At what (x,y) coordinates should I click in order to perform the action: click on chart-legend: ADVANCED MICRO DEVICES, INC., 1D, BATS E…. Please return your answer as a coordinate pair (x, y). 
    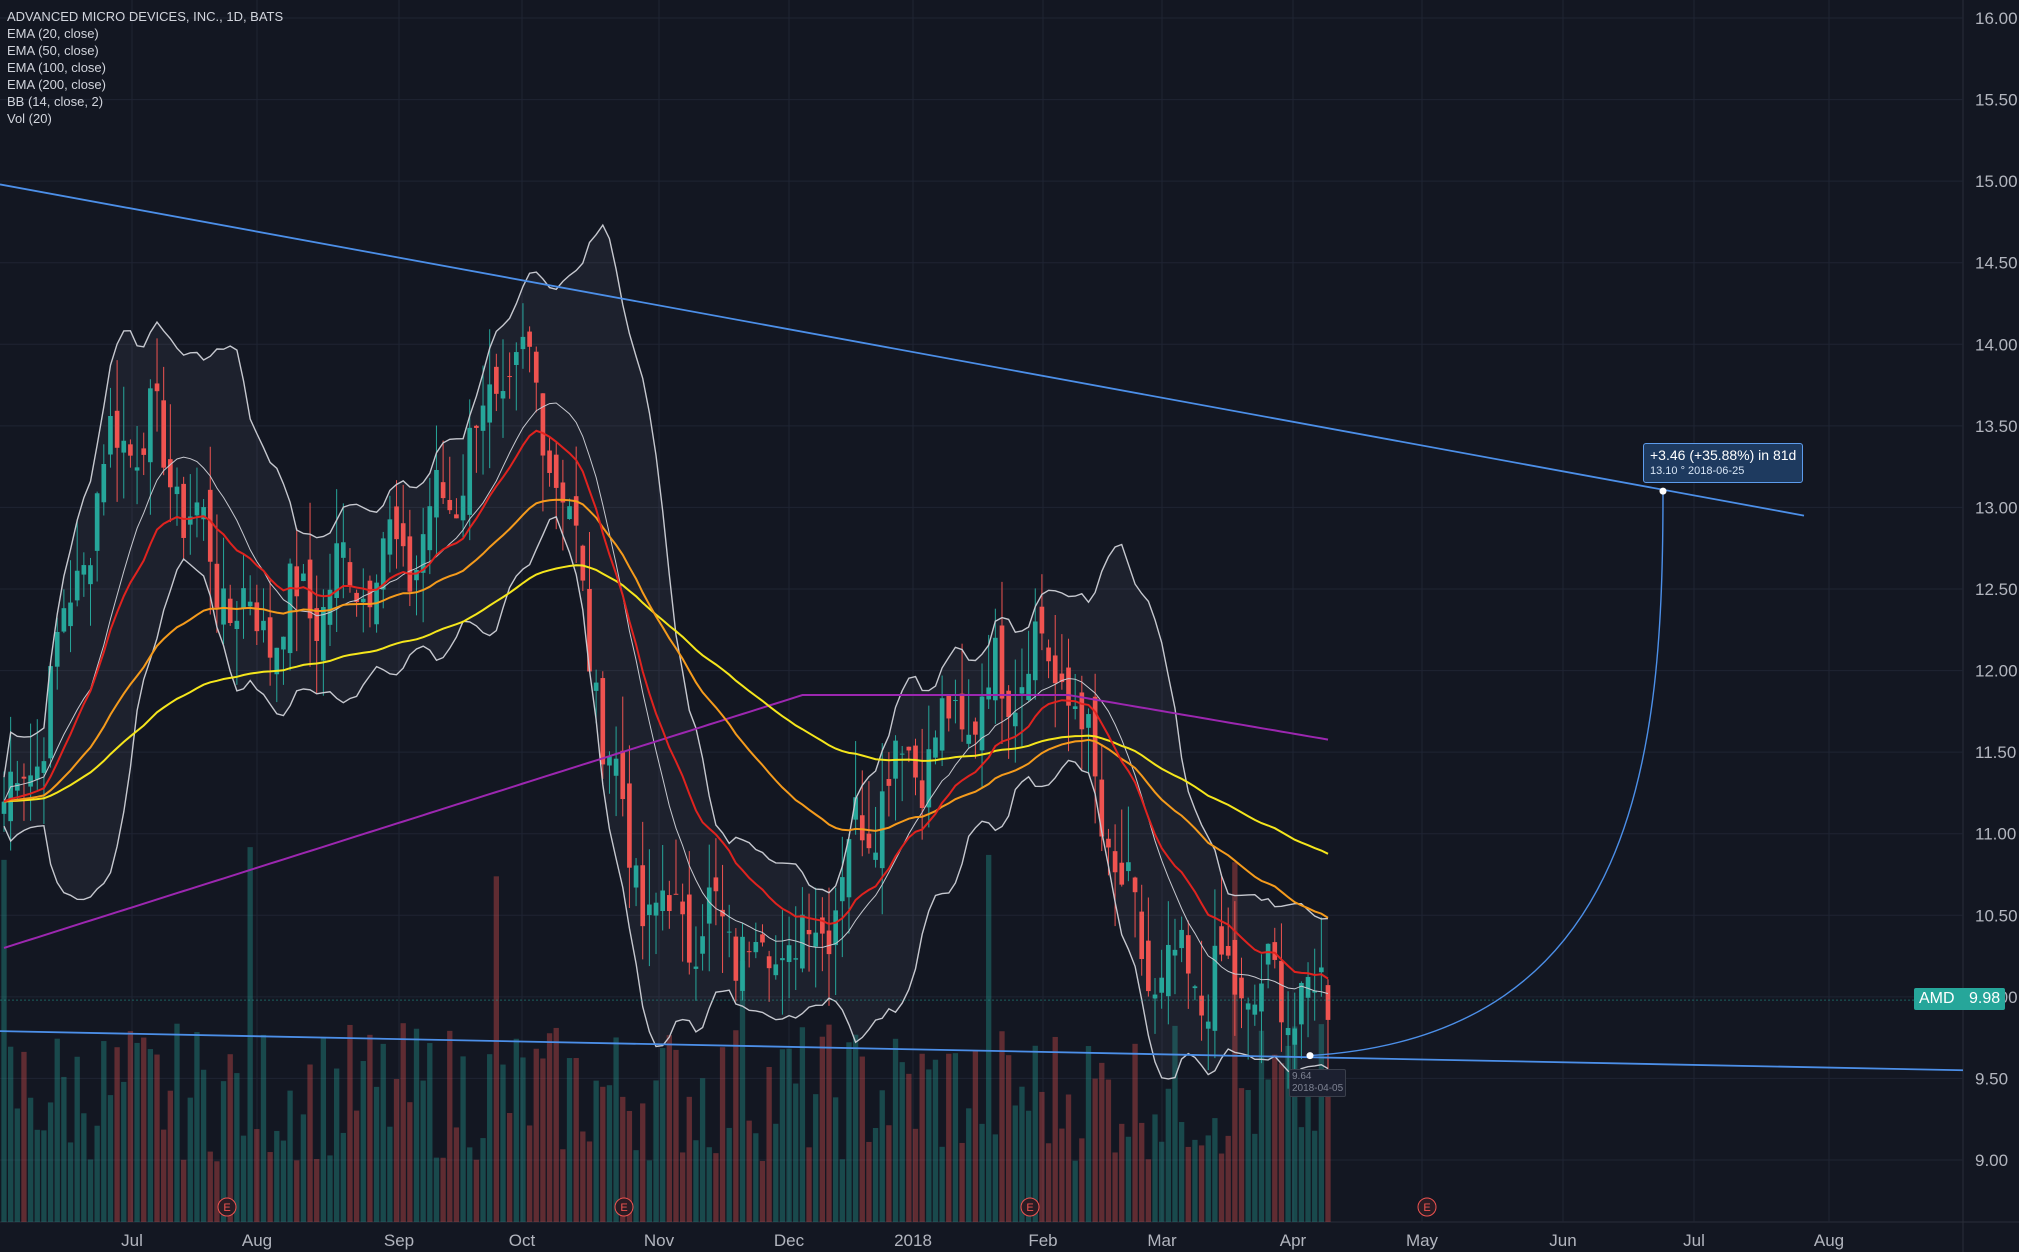
    Looking at the image, I should click on (145, 67).